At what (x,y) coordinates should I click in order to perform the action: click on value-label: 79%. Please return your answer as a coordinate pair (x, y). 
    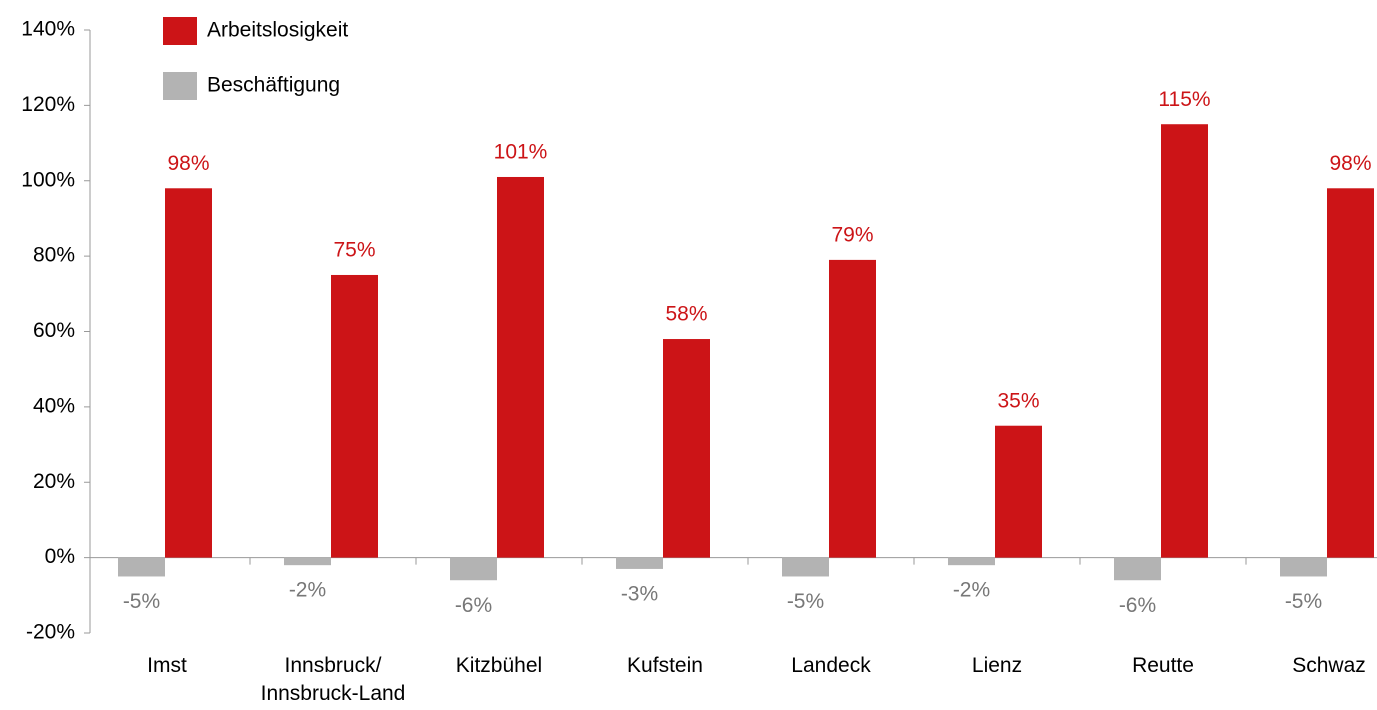
    Looking at the image, I should click on (852, 234).